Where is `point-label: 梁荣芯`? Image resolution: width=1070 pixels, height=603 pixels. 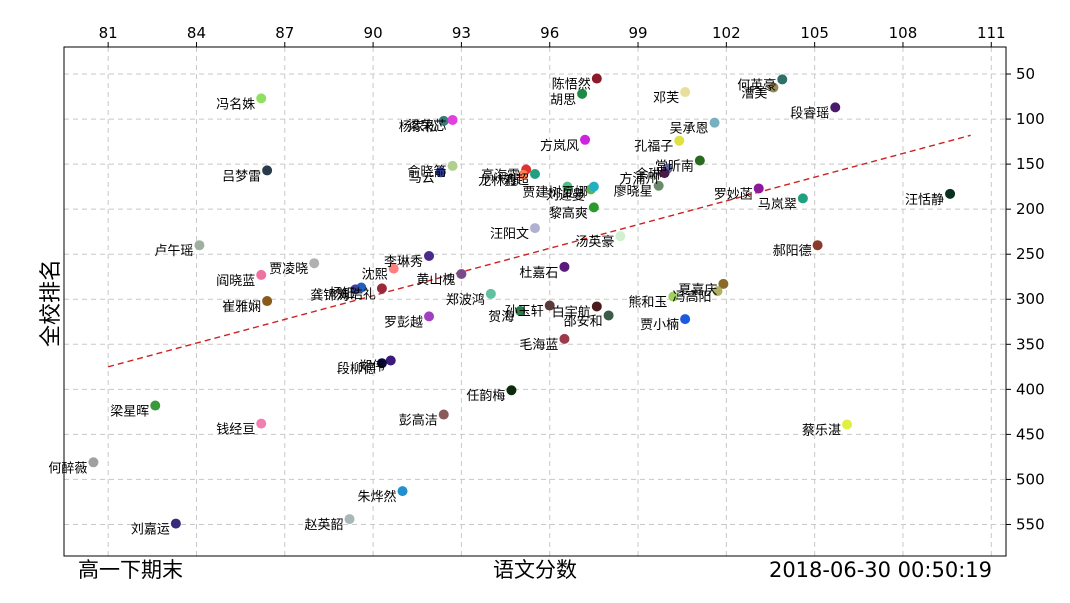
point-label: 梁荣芯 is located at coordinates (427, 126).